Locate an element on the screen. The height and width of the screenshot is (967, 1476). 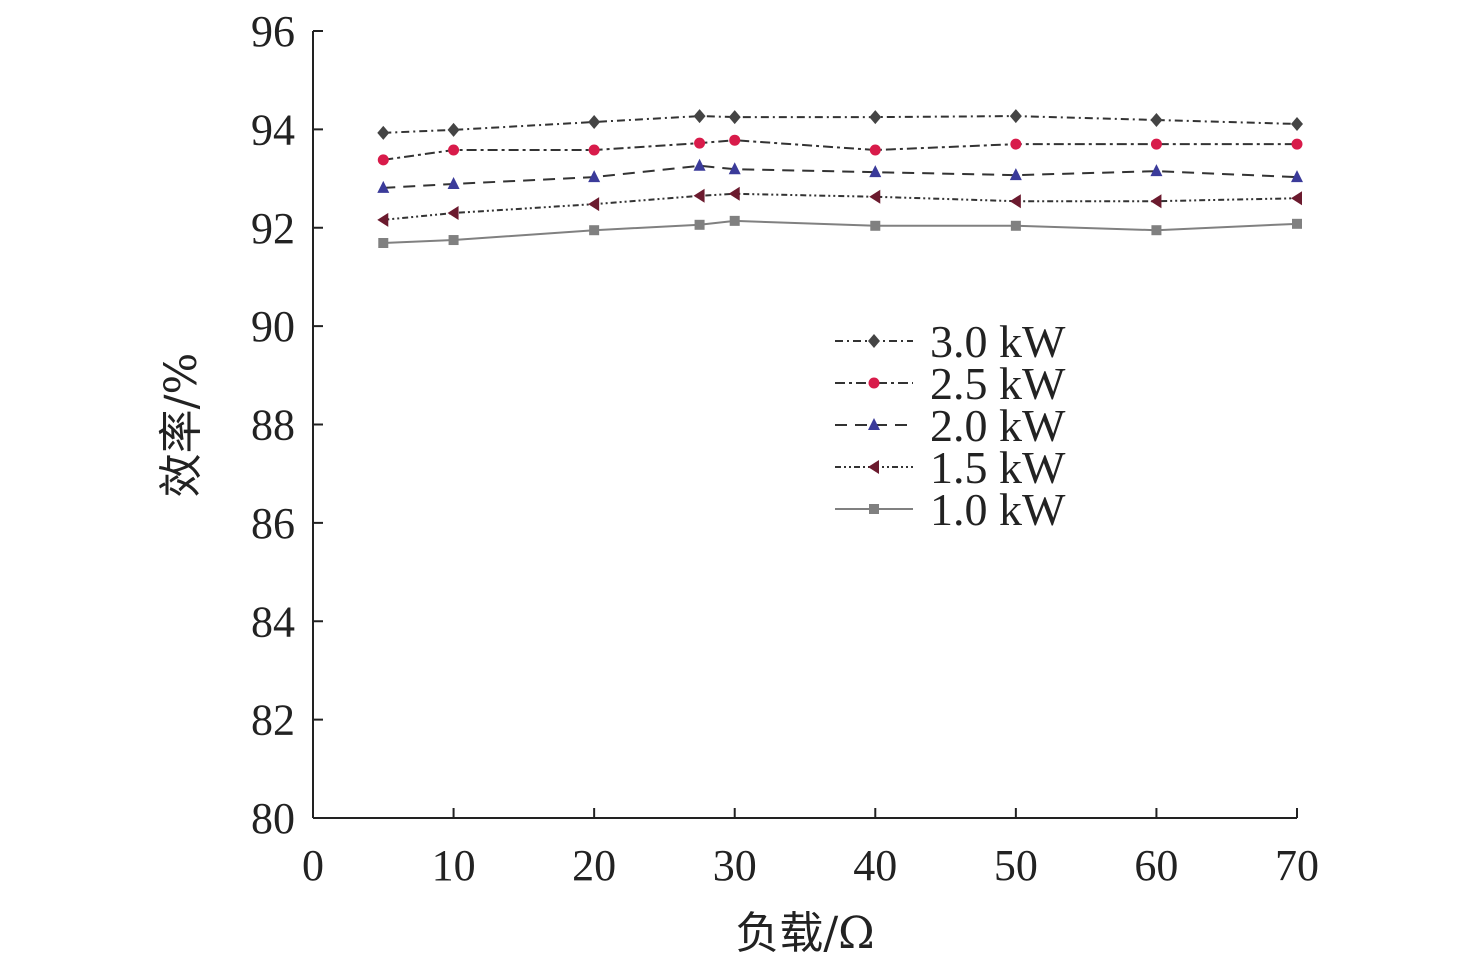
x-tick-label: 20 is located at coordinates (594, 865).